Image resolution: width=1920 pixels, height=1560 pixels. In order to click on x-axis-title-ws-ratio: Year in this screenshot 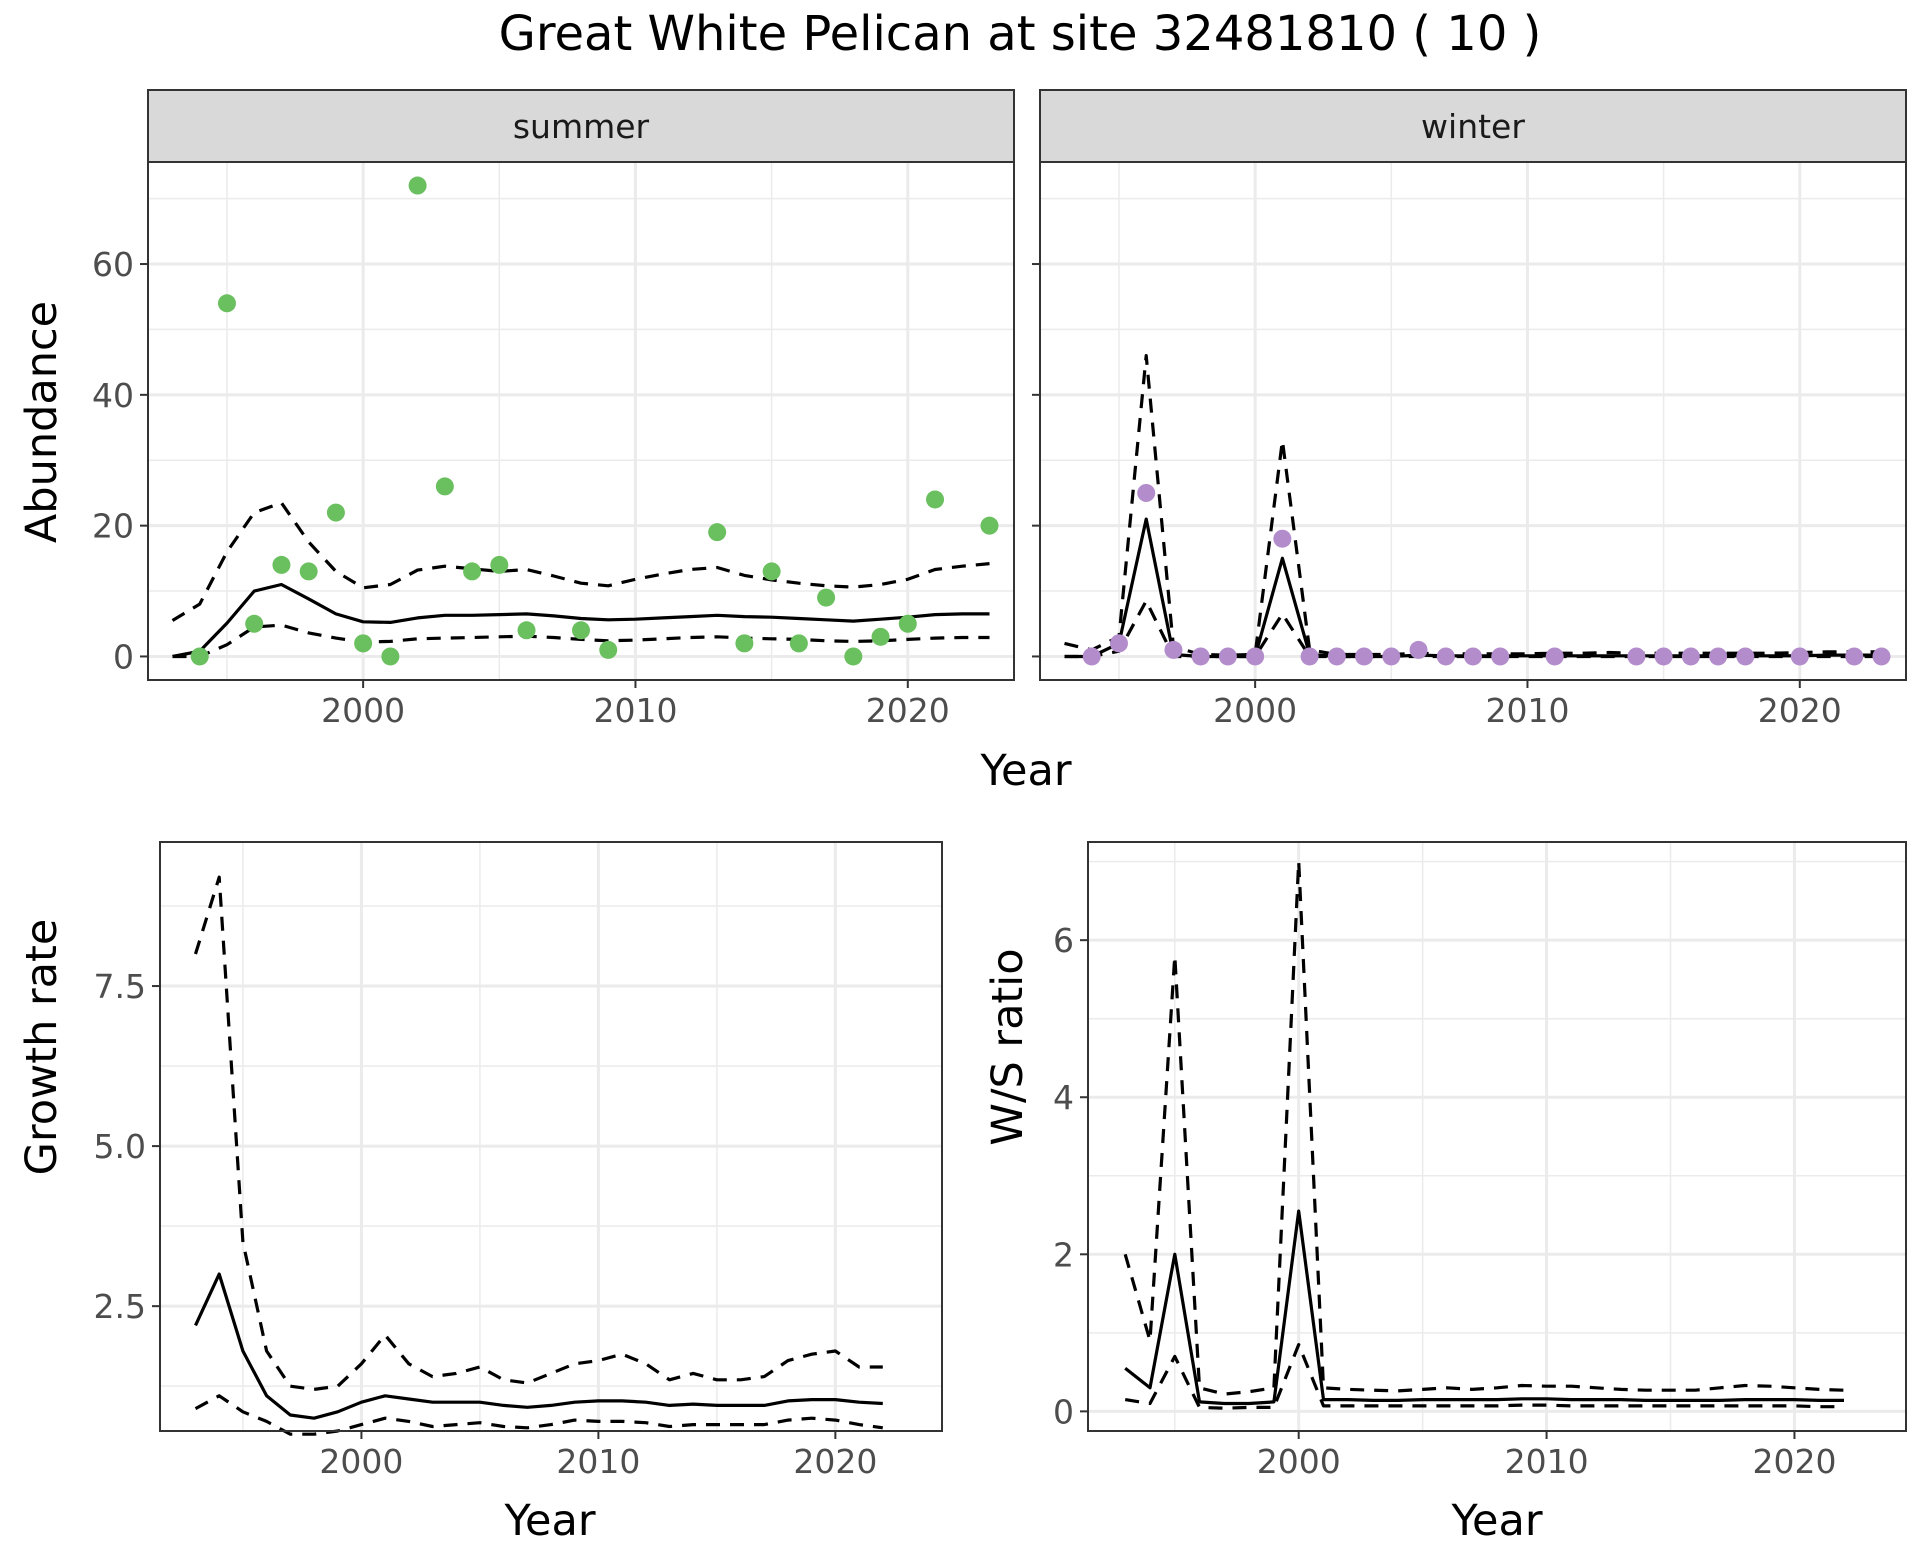, I will do `click(1496, 1521)`.